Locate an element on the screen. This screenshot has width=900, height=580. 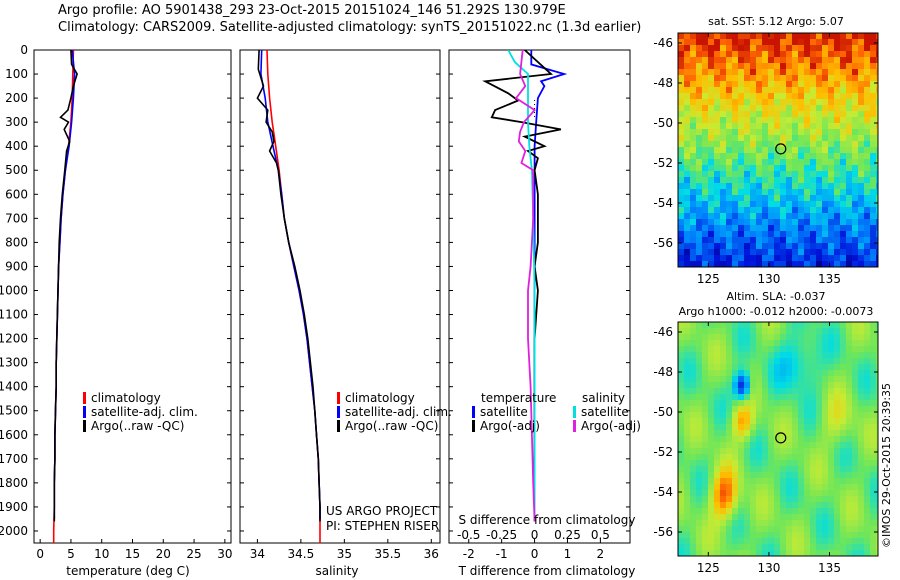
sst-heatmap is located at coordinates (778, 150).